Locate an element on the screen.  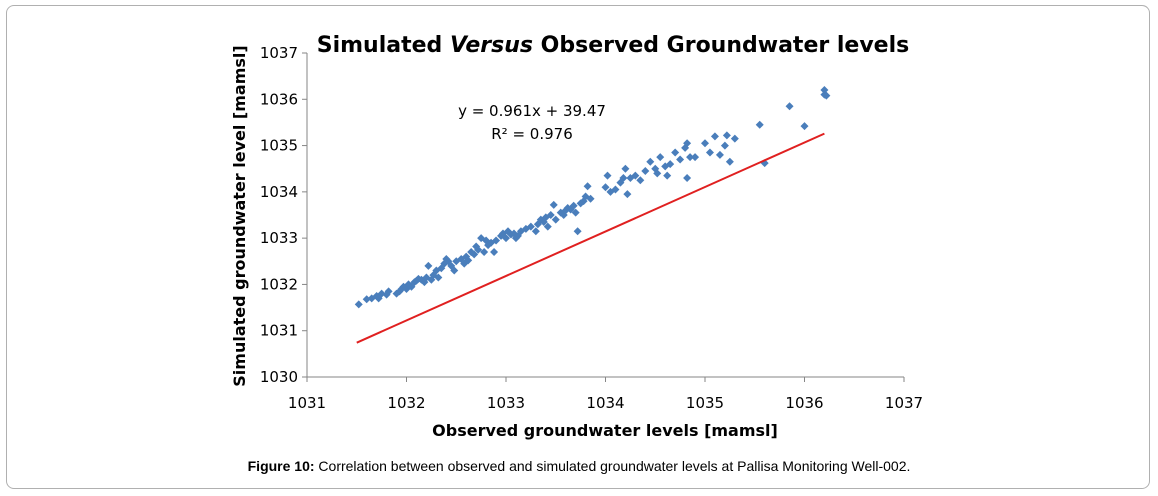
y-tick-label: 1031 is located at coordinates (279, 331).